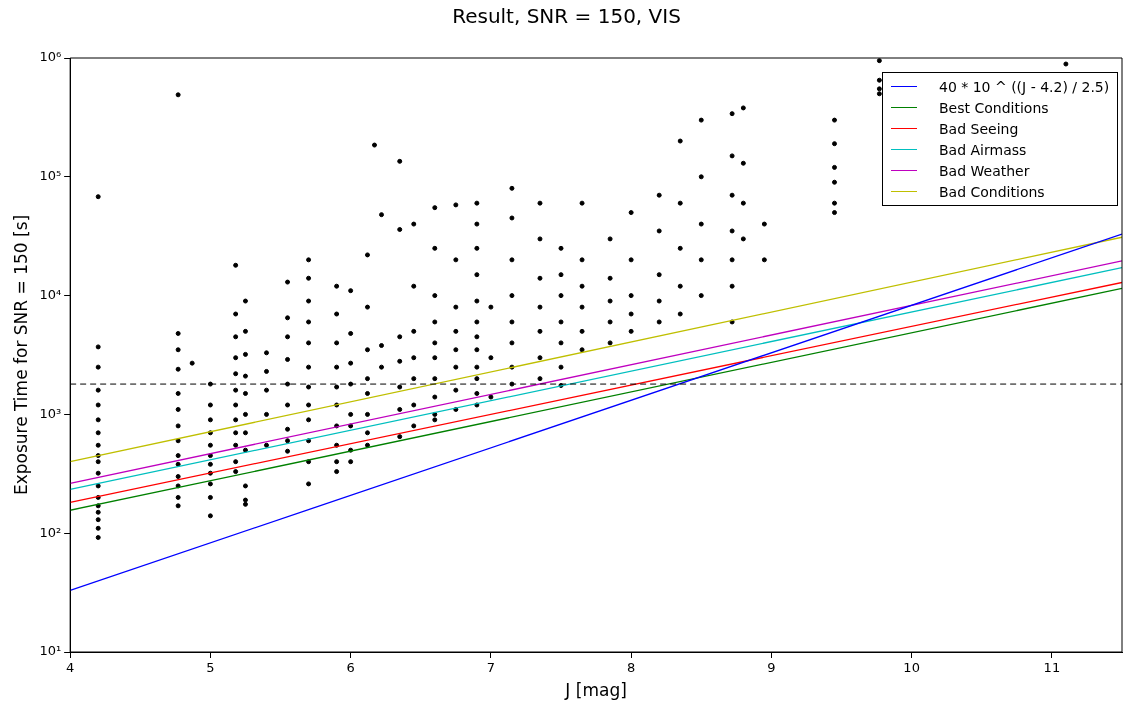  Describe the element at coordinates (595, 690) in the screenshot. I see `x-axis-title: J [mag]` at that location.